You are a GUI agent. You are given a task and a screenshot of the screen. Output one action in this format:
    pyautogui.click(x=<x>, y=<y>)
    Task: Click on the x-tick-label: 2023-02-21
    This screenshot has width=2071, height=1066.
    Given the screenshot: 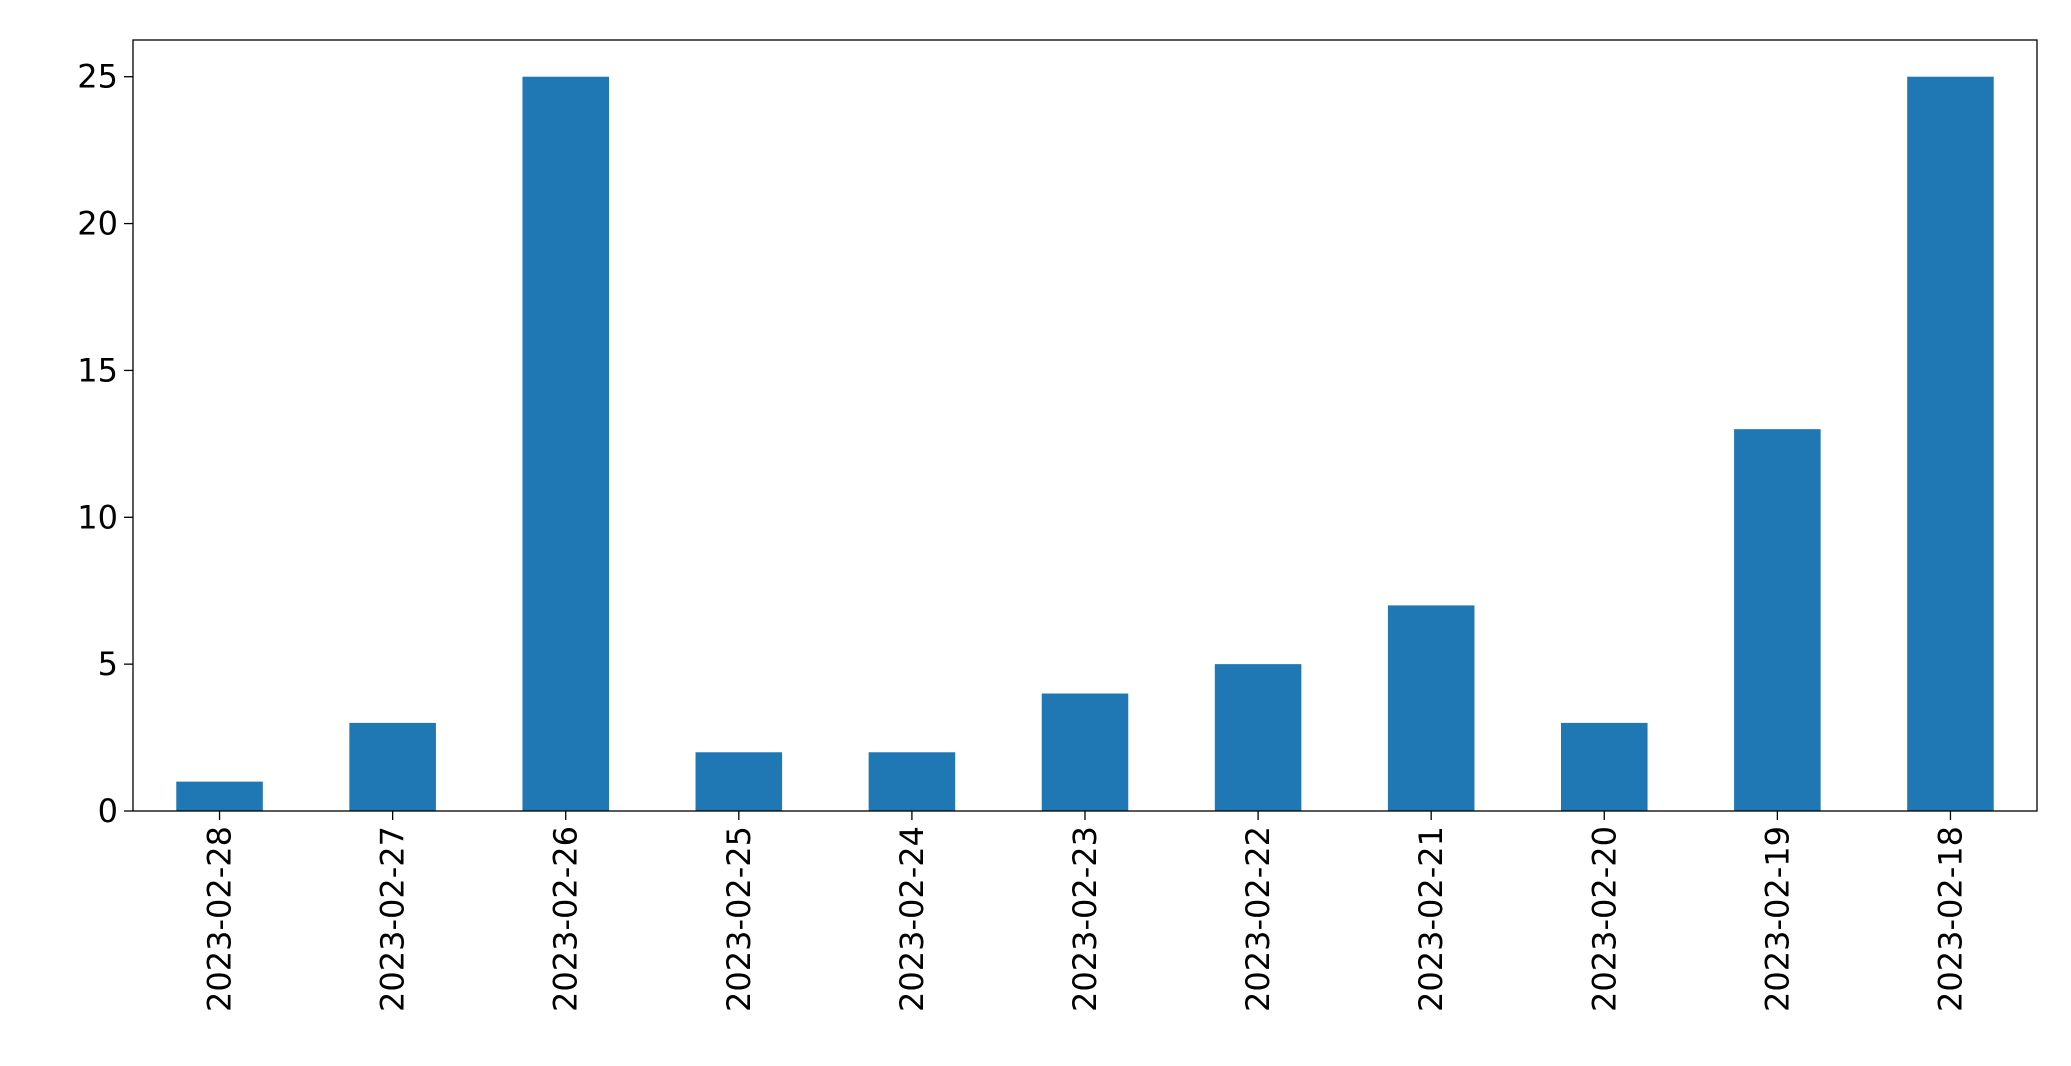 What is the action you would take?
    pyautogui.click(x=1431, y=919)
    